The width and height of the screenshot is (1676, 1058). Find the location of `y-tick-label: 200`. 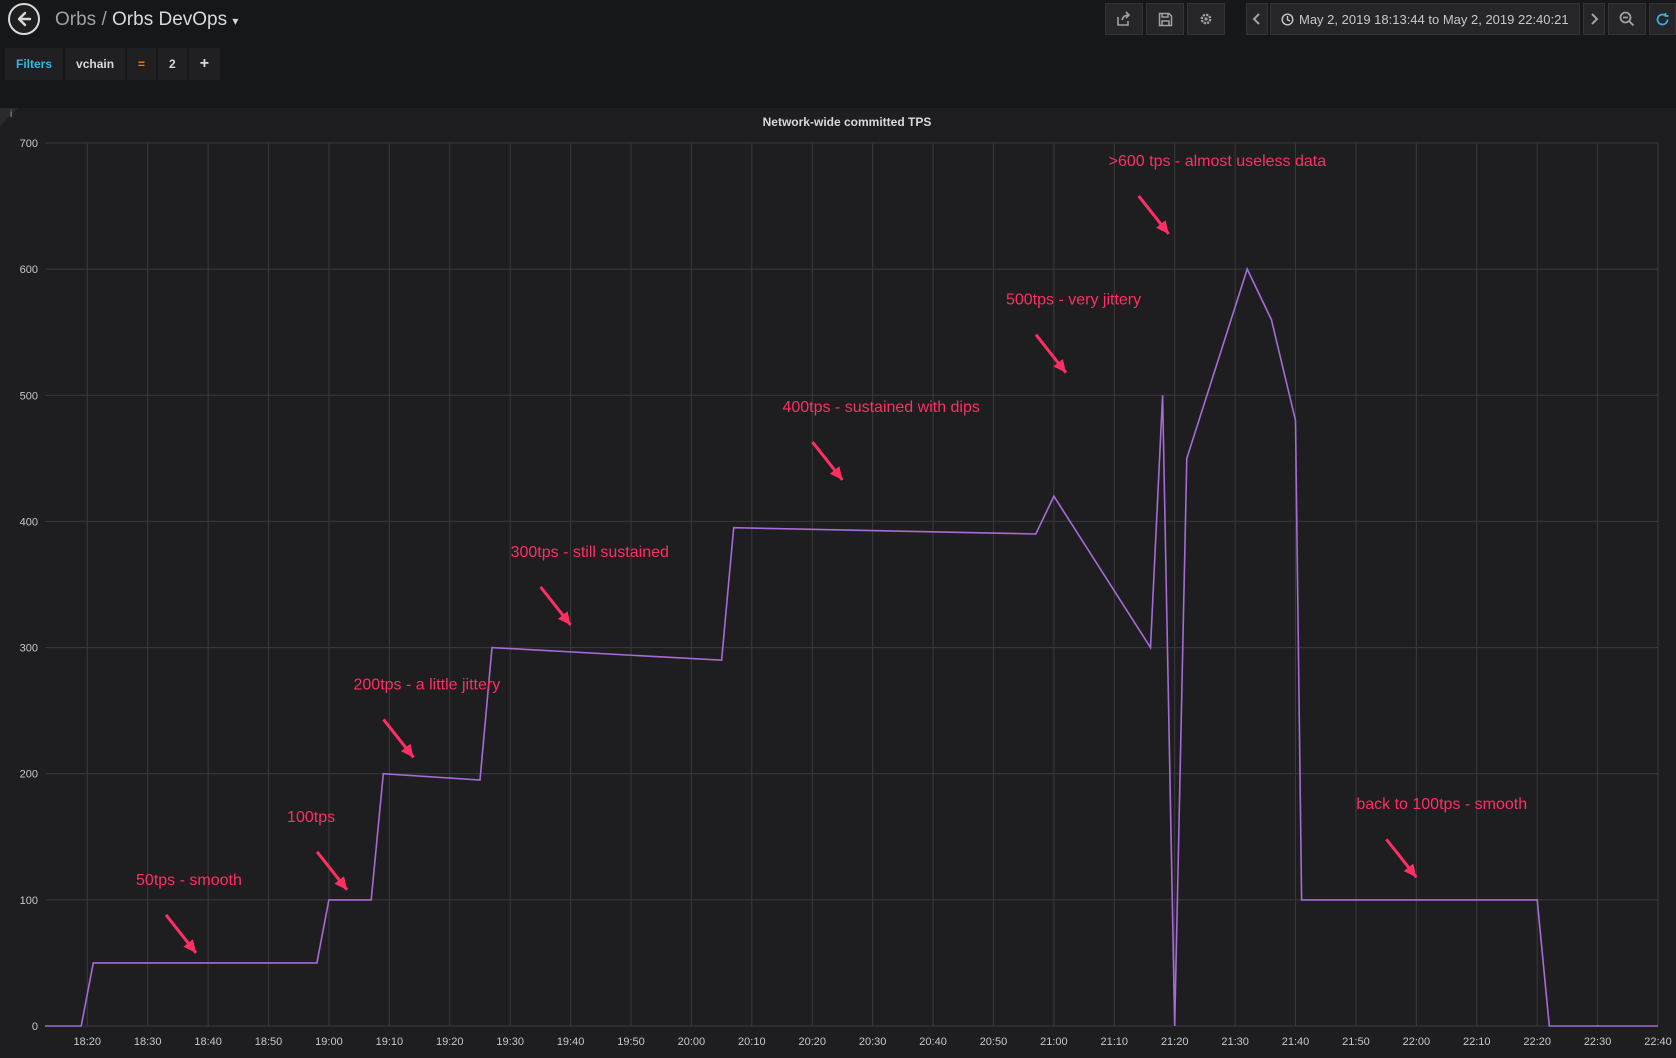

y-tick-label: 200 is located at coordinates (29, 775).